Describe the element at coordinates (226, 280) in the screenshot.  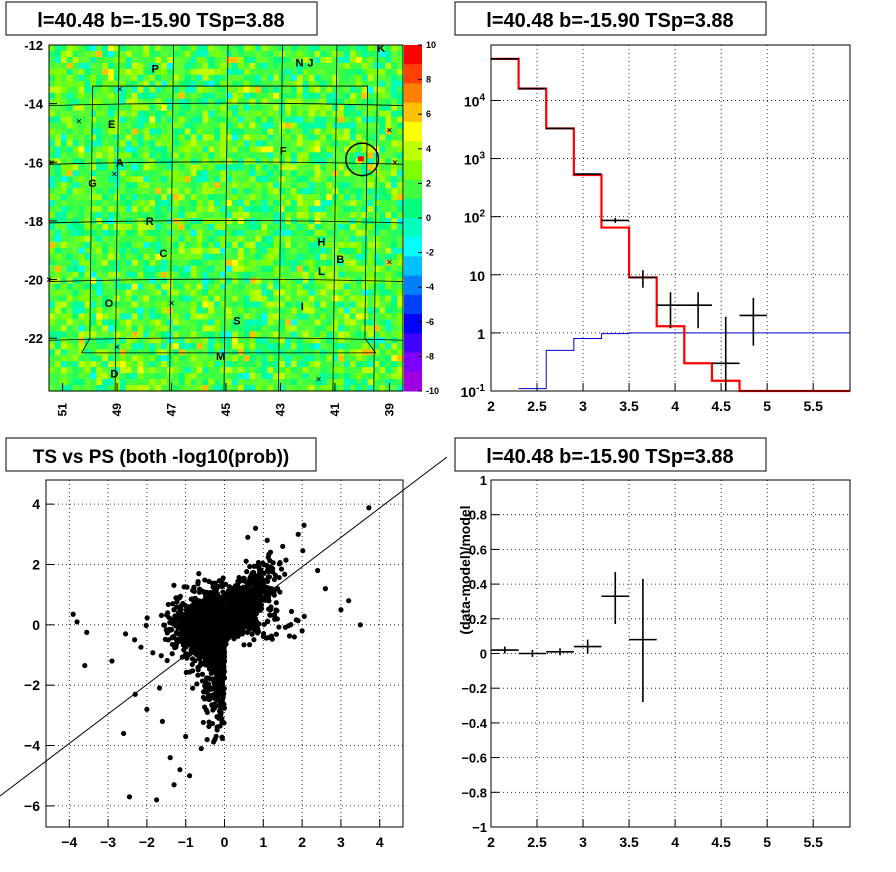
I see `latitude-line` at that location.